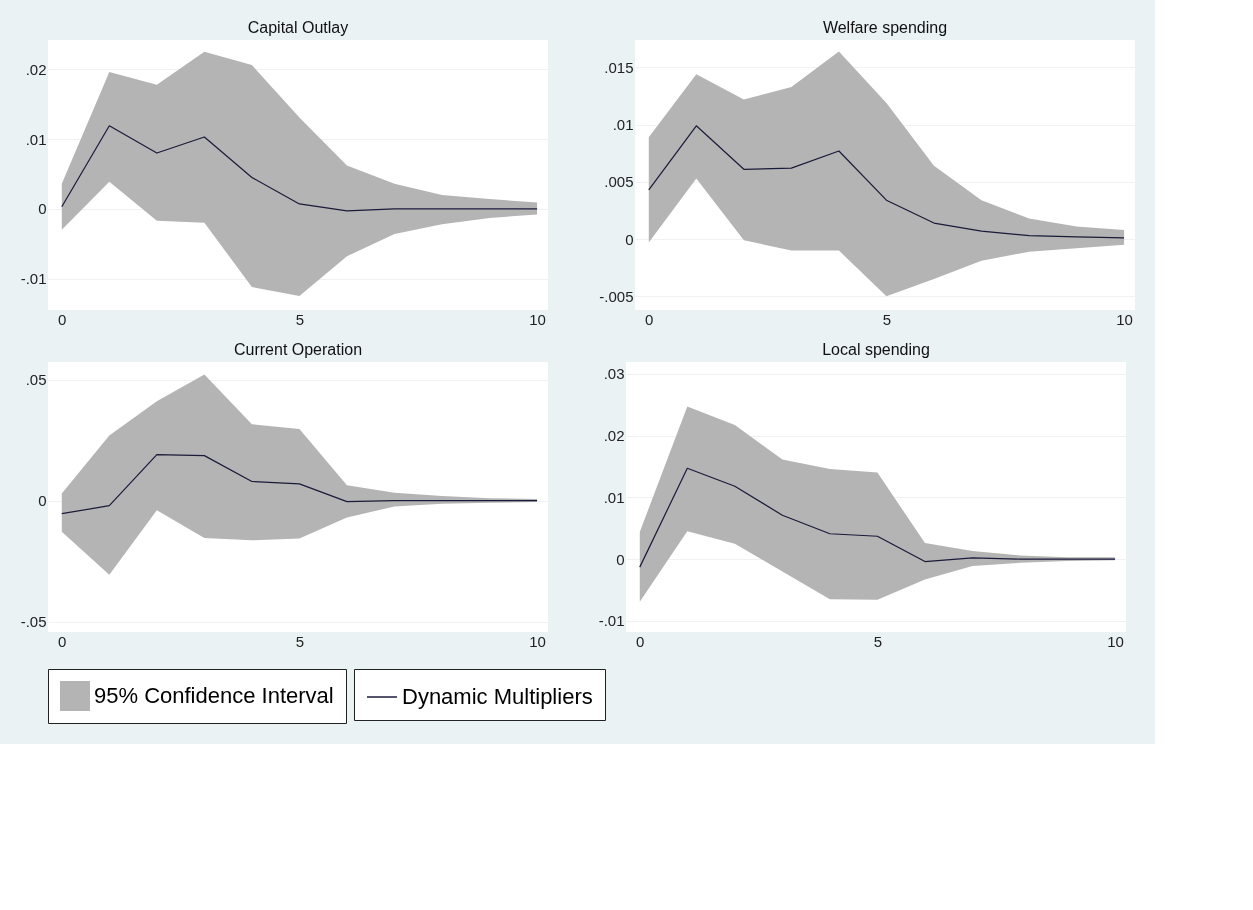 This screenshot has width=1253, height=910. I want to click on text: 95% Confidence Interval, so click(214, 695).